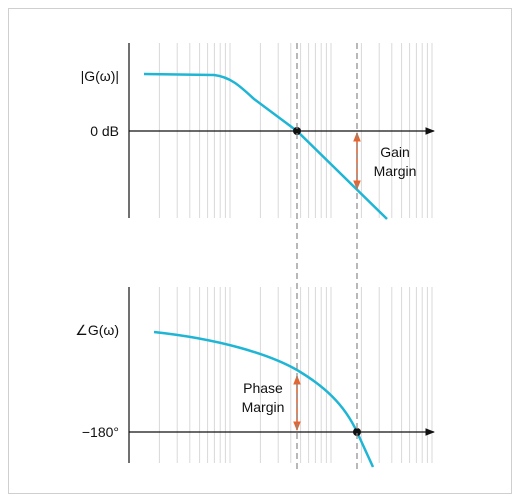  I want to click on zero-db-label: 0 dB, so click(104, 131).